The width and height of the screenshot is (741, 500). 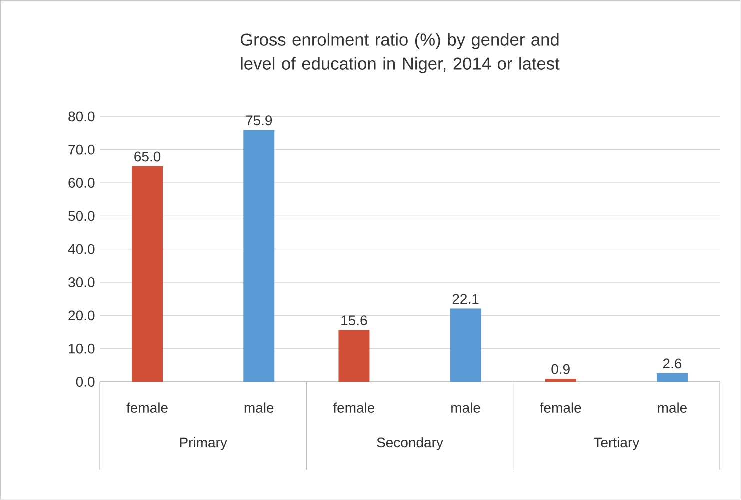 I want to click on data-label: 0.9, so click(x=561, y=369).